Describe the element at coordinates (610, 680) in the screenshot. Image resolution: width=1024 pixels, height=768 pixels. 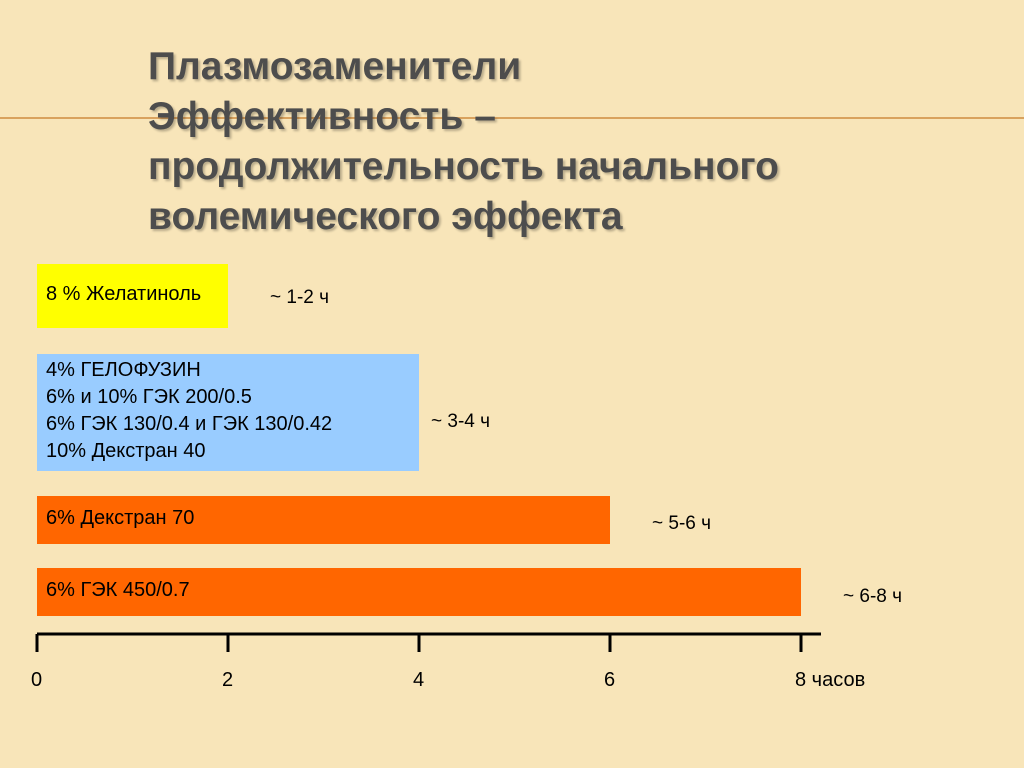
I see `x-tick-label-3: 6` at that location.